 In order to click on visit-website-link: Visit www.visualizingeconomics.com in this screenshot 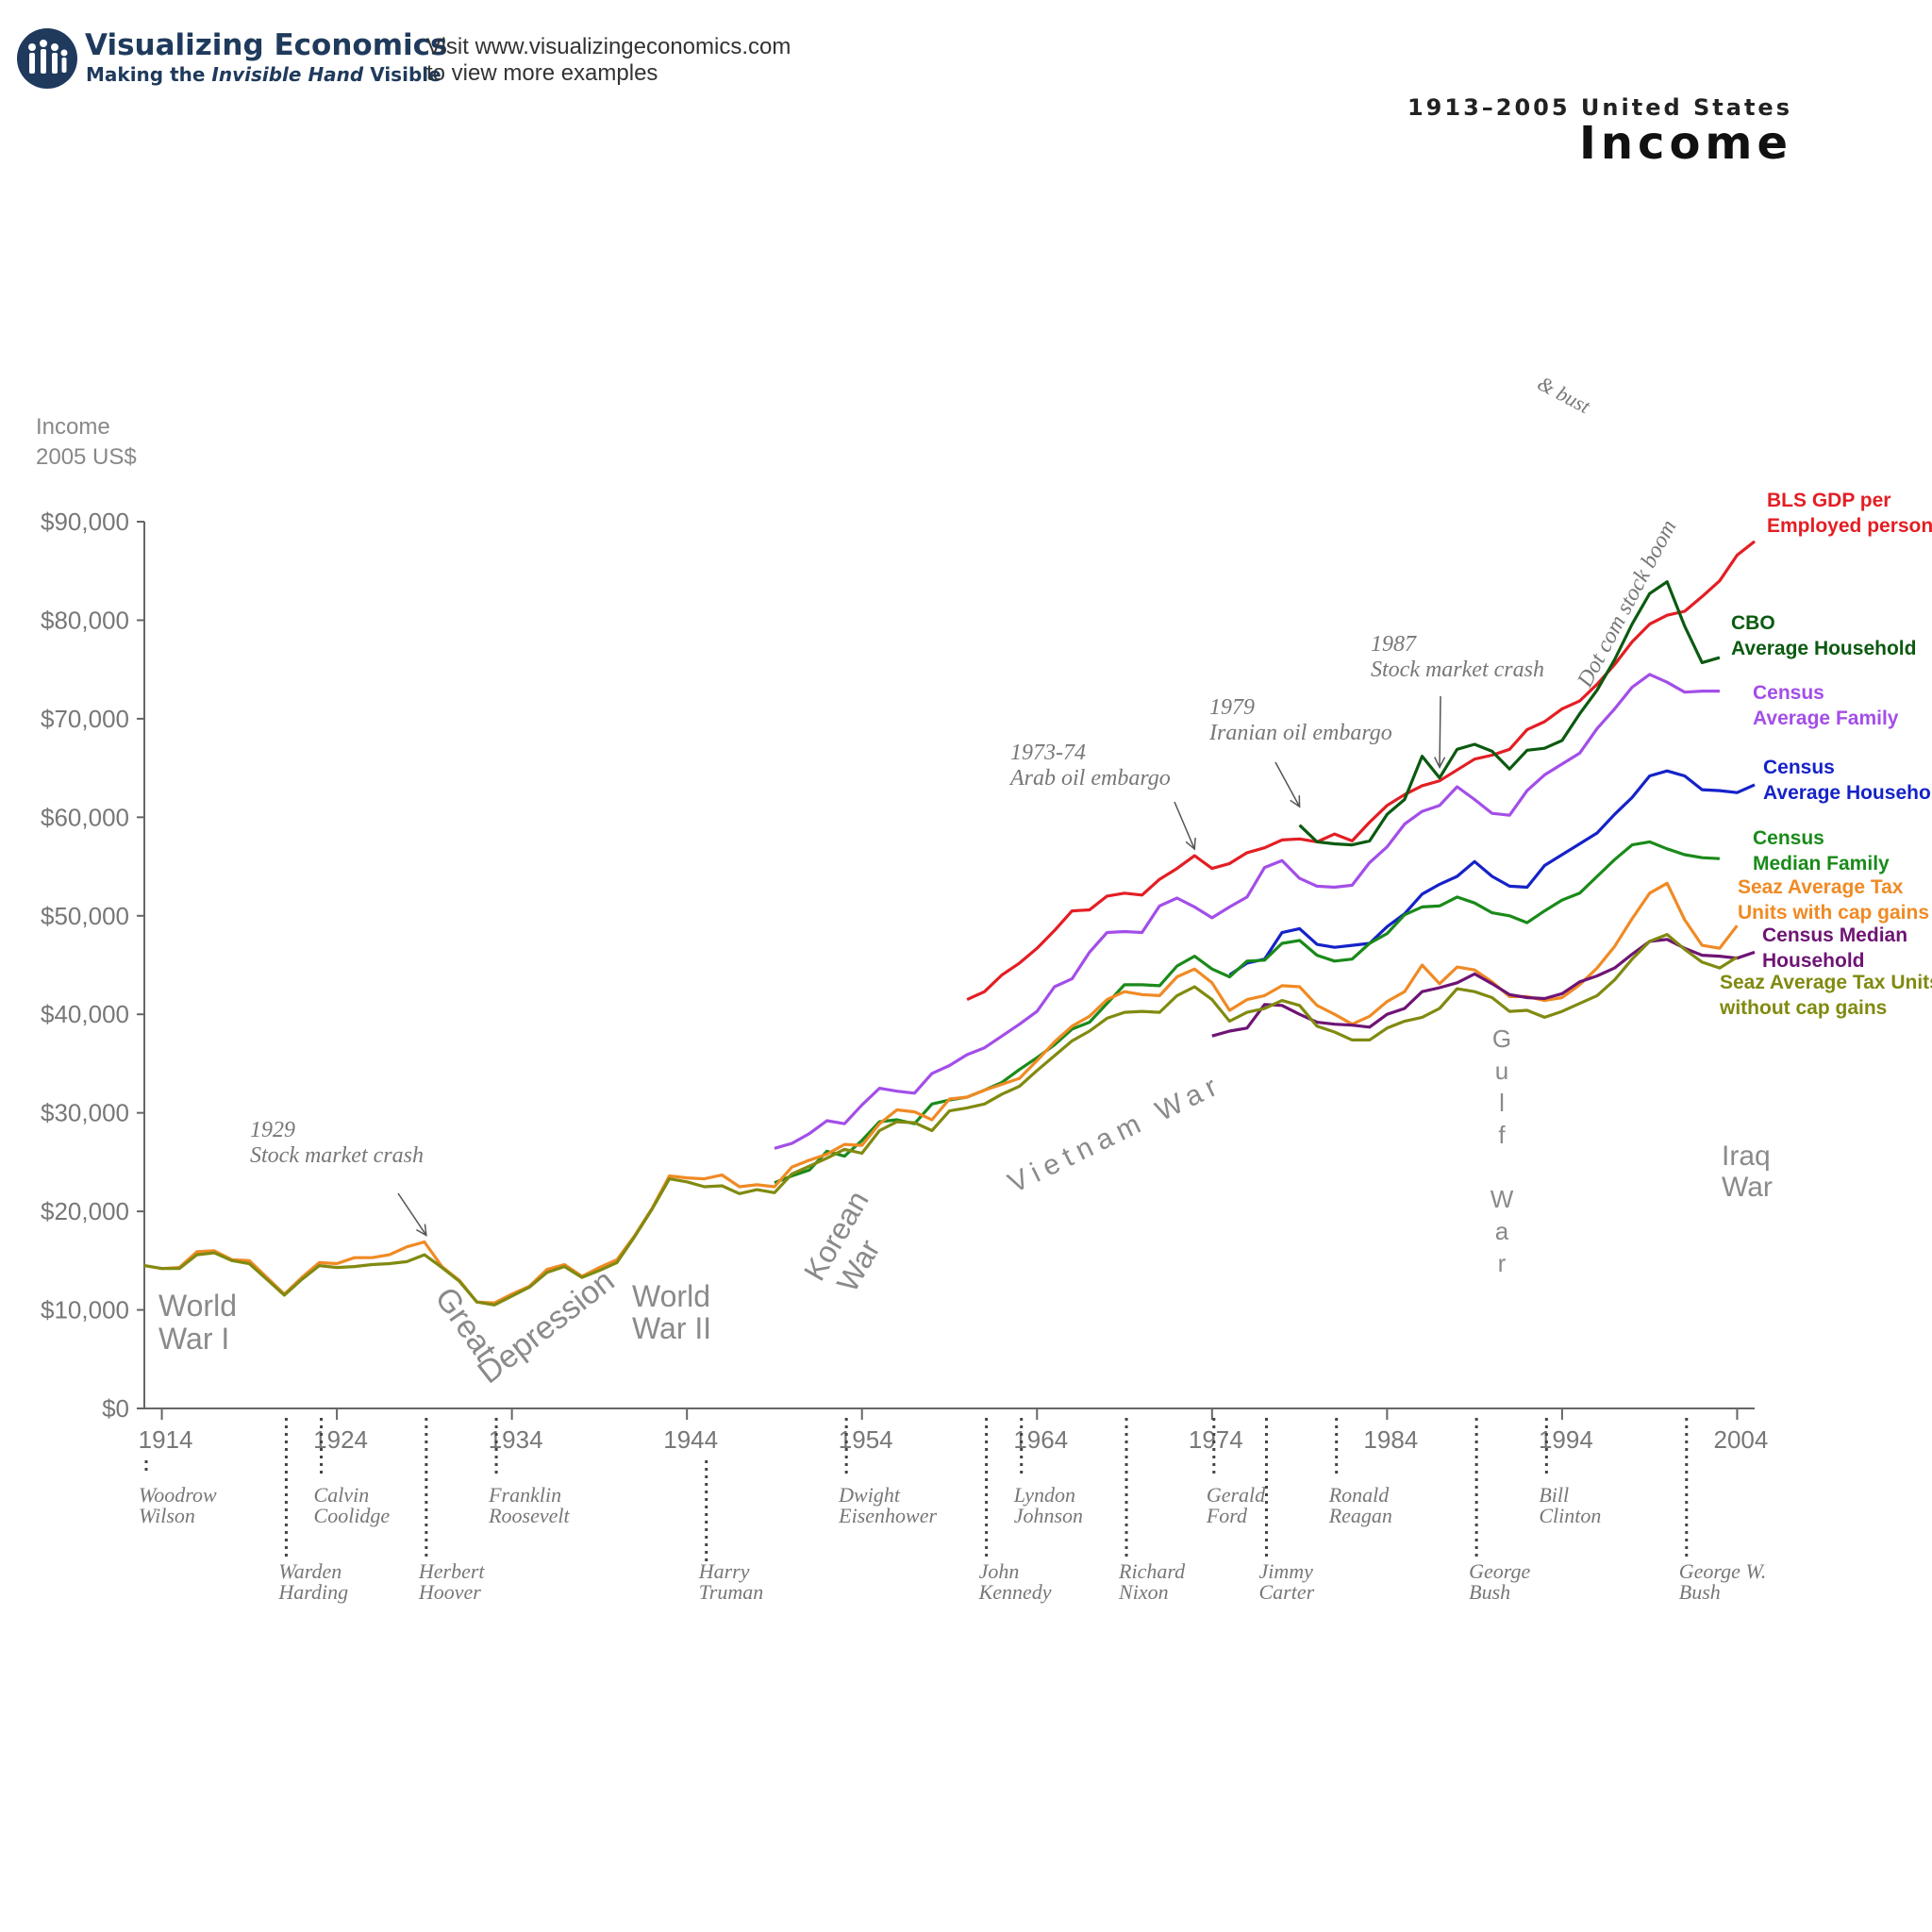, I will do `click(609, 46)`.